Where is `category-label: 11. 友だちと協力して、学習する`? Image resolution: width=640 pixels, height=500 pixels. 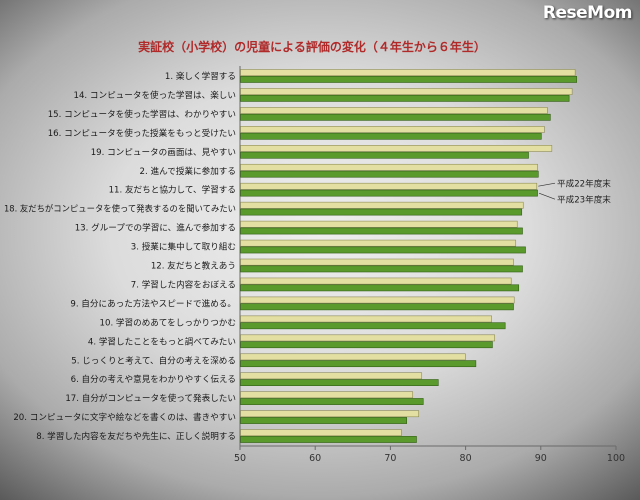
category-label: 11. 友だちと協力して、学習する is located at coordinates (172, 190).